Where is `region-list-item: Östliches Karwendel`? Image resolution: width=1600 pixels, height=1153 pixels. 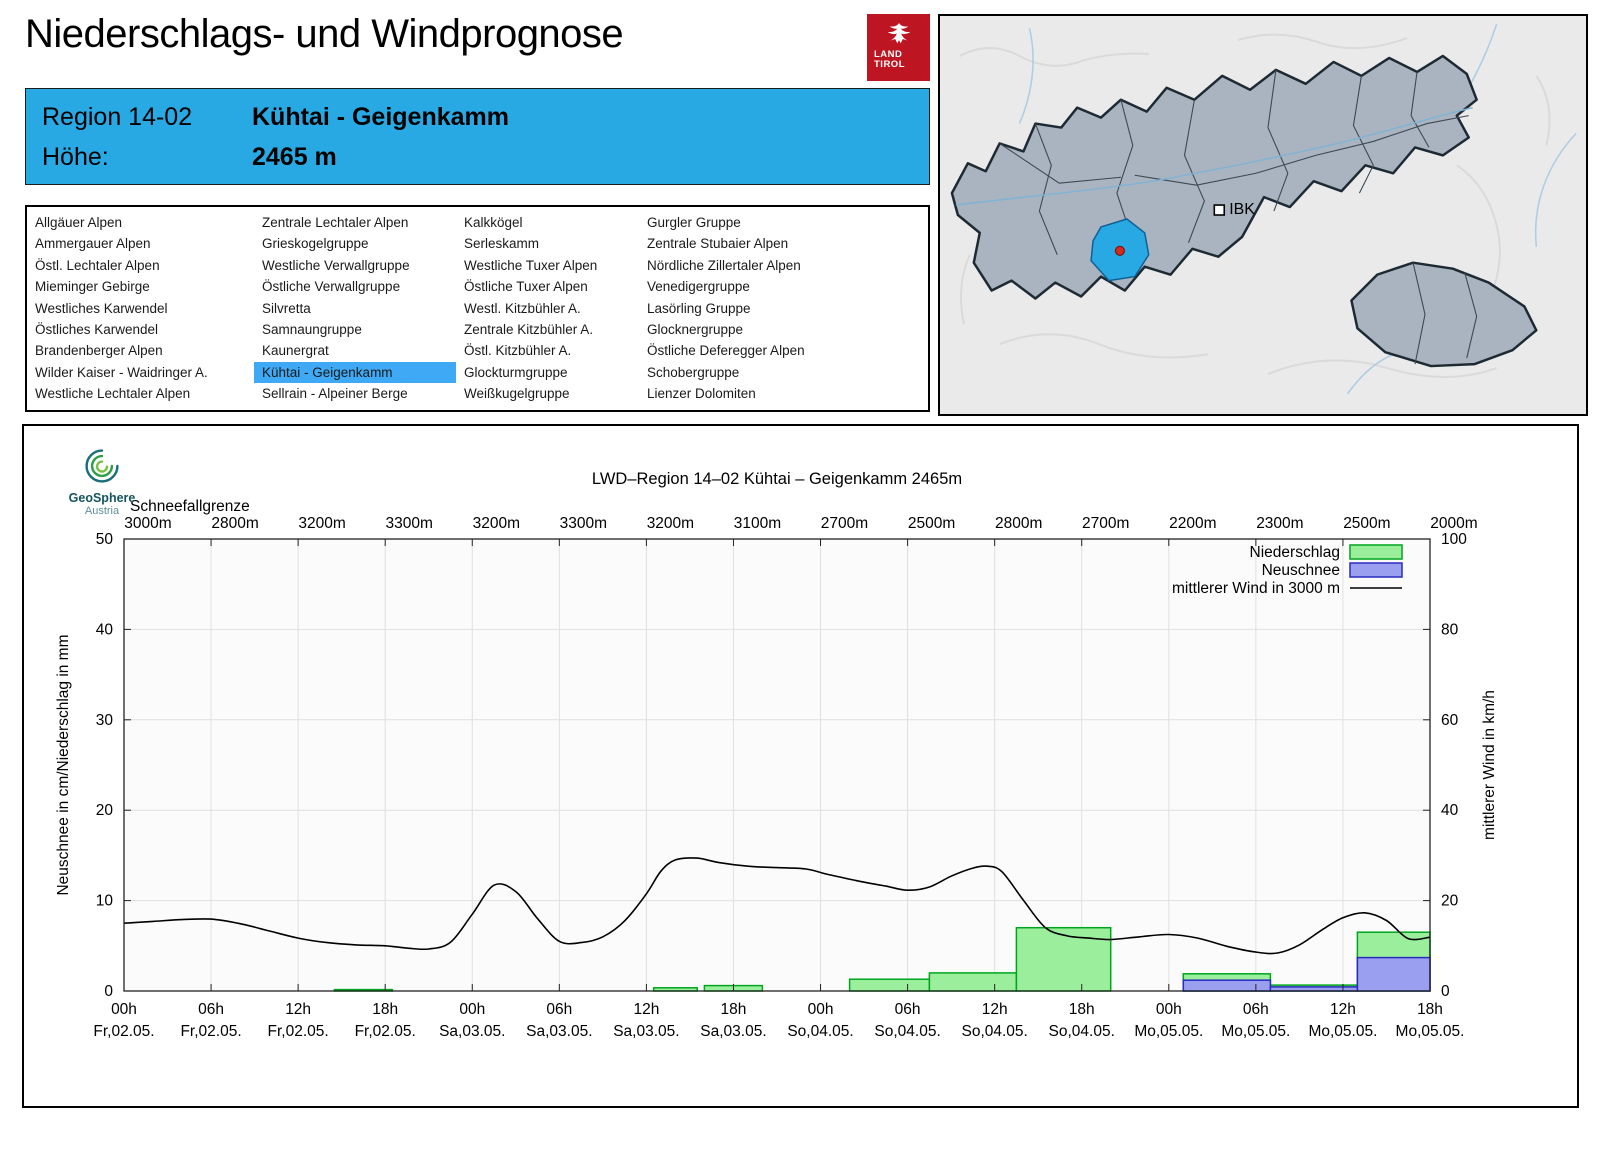
region-list-item: Östliches Karwendel is located at coordinates (97, 330).